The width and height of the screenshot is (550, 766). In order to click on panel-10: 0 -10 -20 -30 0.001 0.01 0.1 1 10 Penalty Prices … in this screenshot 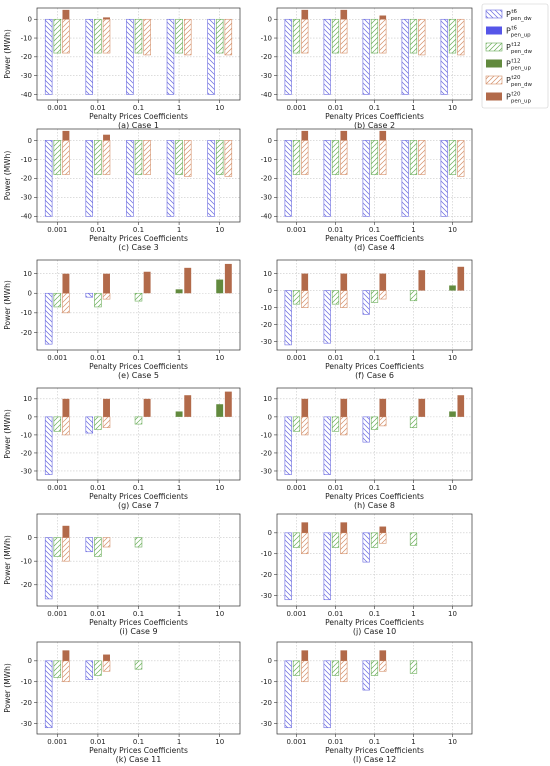, I will do `click(367, 574)`.